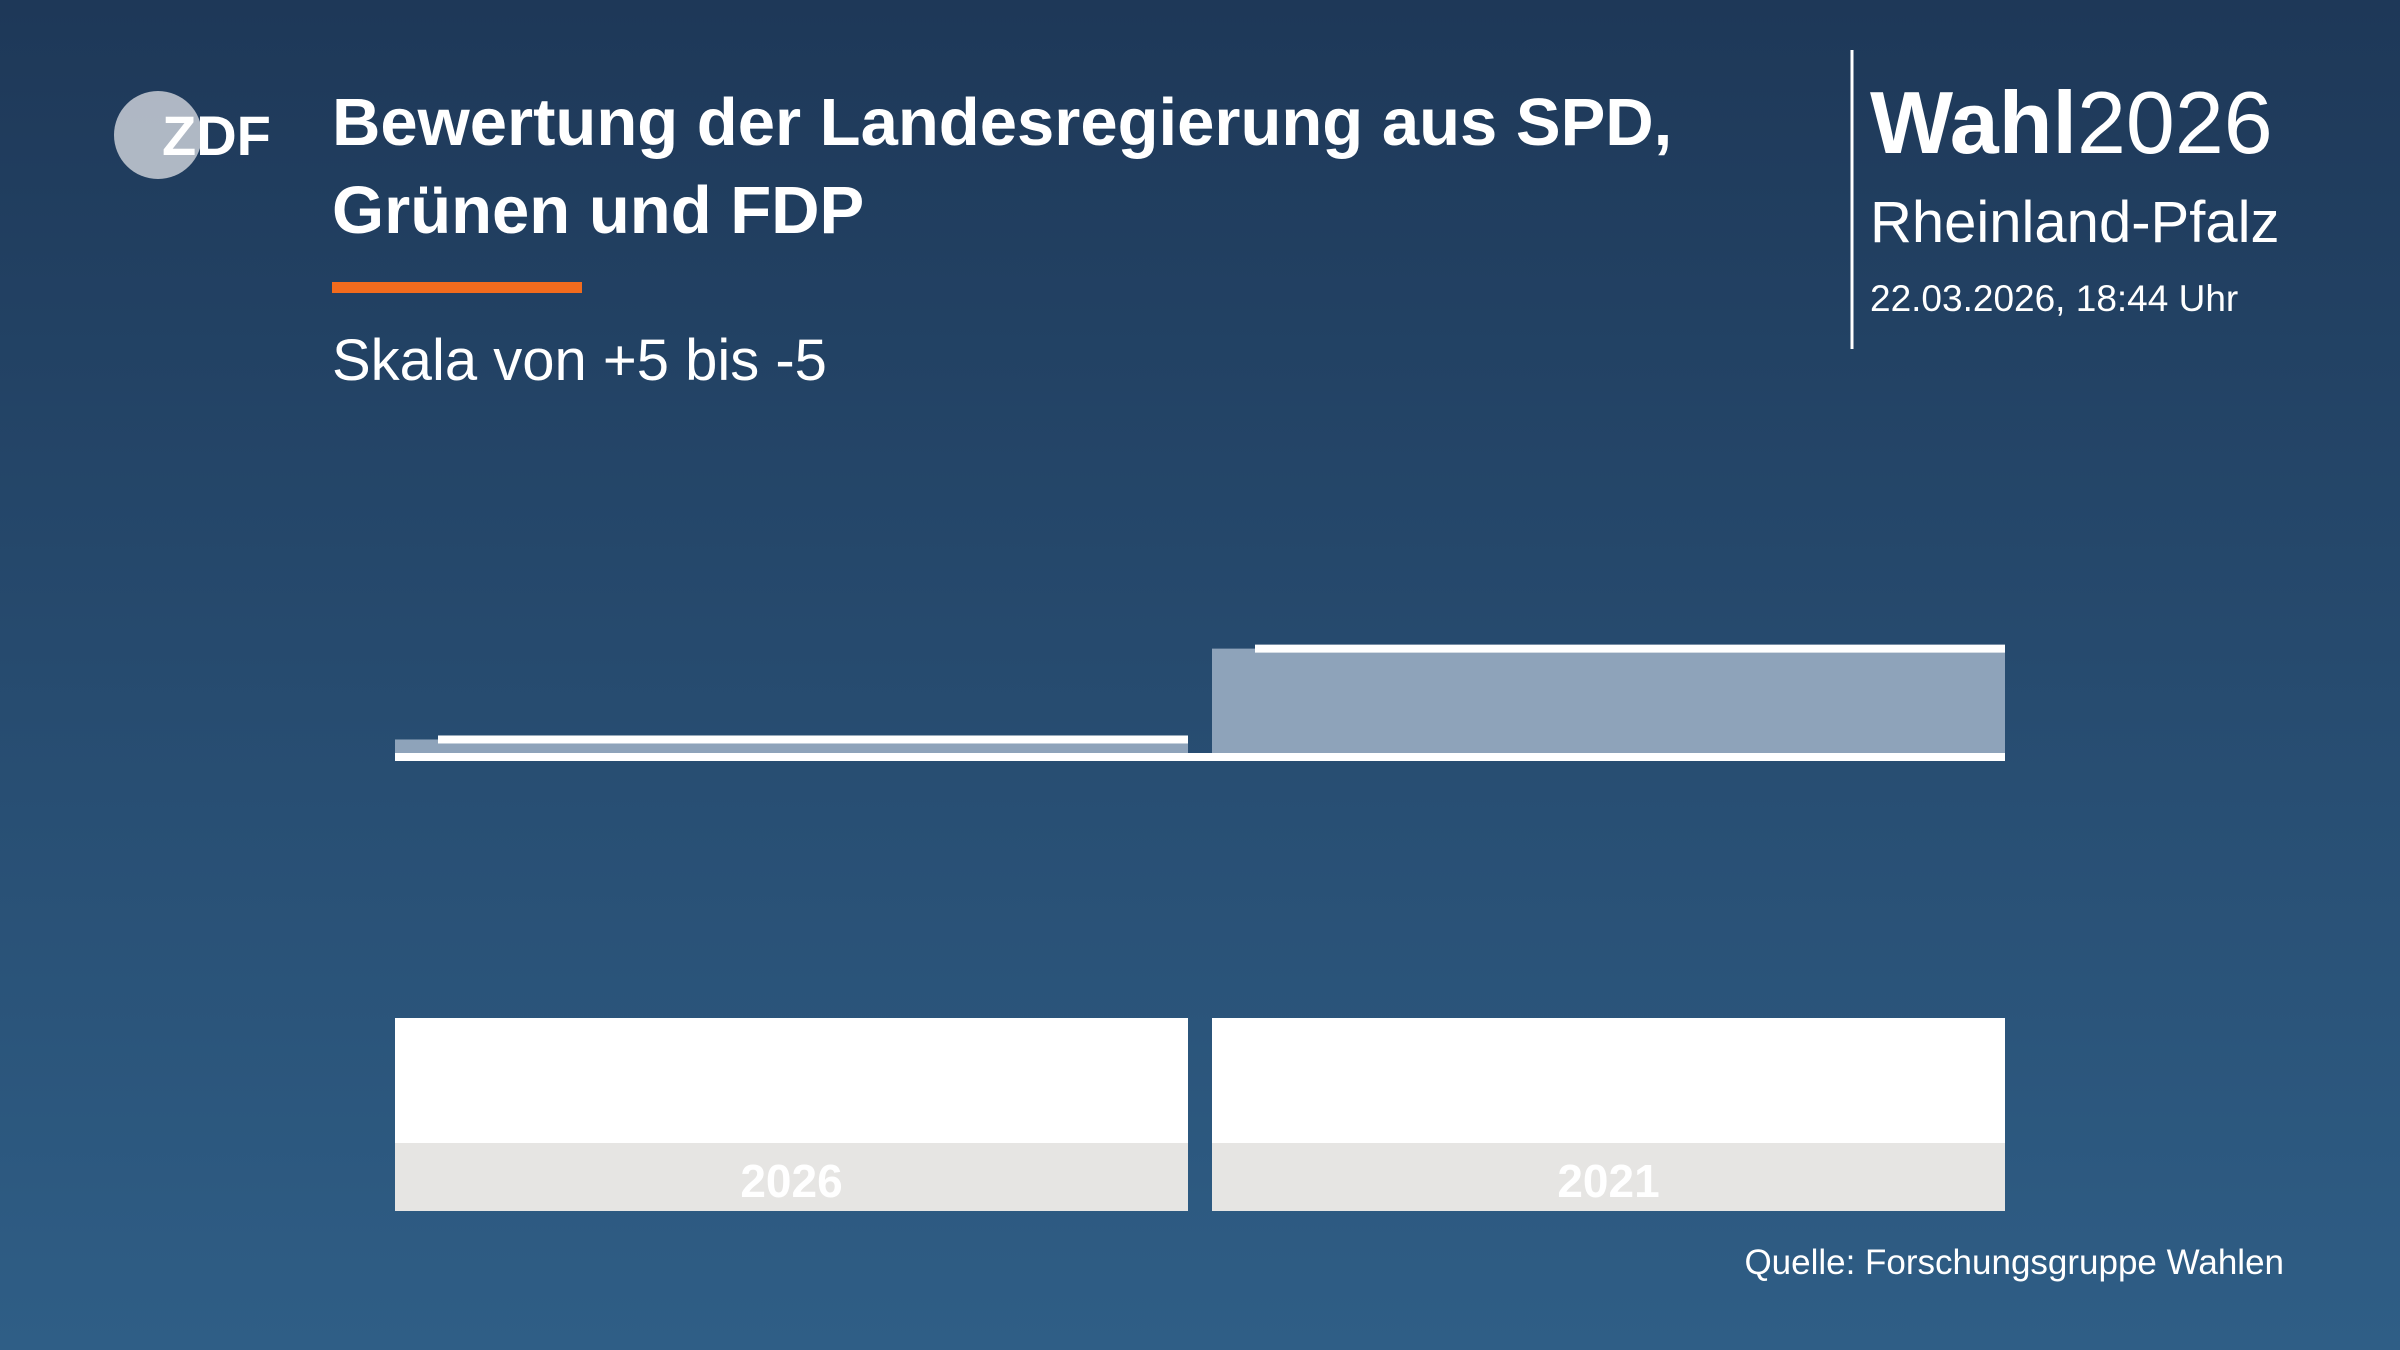  I want to click on chart-subtitle: Skala von +5 bis -5, so click(579, 360).